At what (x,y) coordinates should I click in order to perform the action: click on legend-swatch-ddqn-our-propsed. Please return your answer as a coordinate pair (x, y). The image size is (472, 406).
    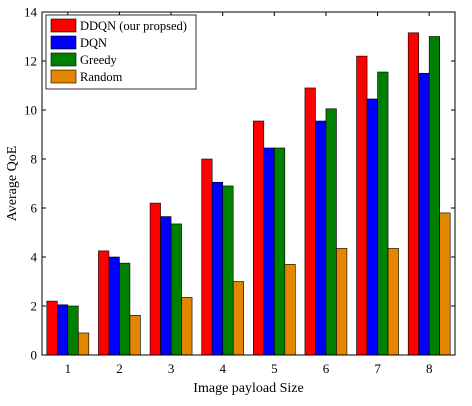
    Looking at the image, I should click on (63, 25).